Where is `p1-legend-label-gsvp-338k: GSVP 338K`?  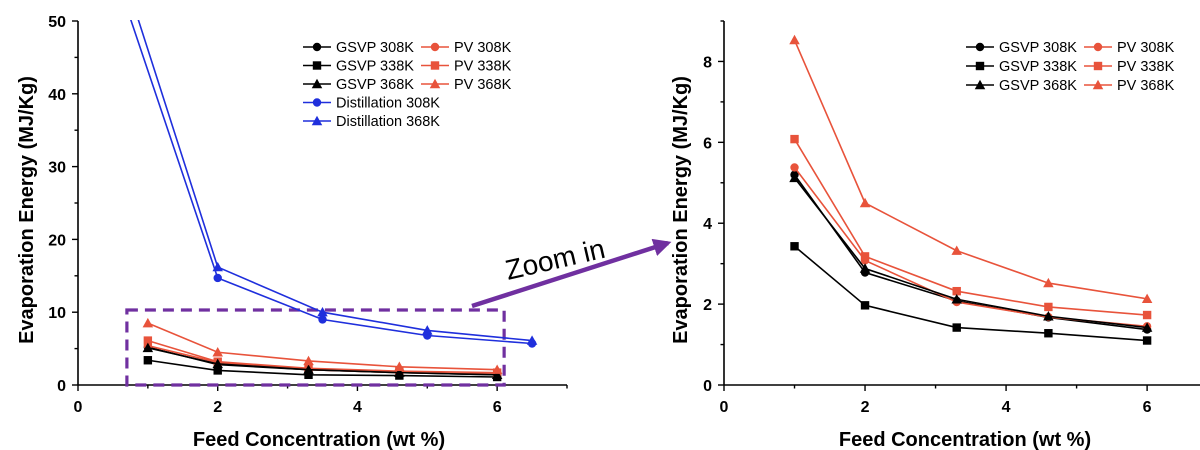 p1-legend-label-gsvp-338k: GSVP 338K is located at coordinates (1038, 67).